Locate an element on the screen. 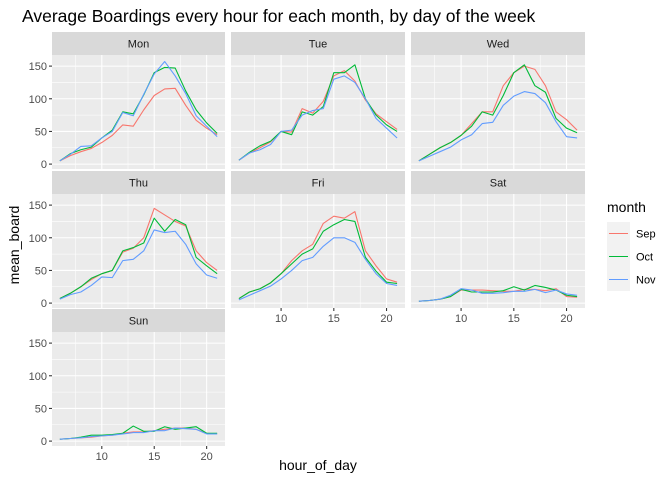  legend: month Sep Oct Nov is located at coordinates (631, 245).